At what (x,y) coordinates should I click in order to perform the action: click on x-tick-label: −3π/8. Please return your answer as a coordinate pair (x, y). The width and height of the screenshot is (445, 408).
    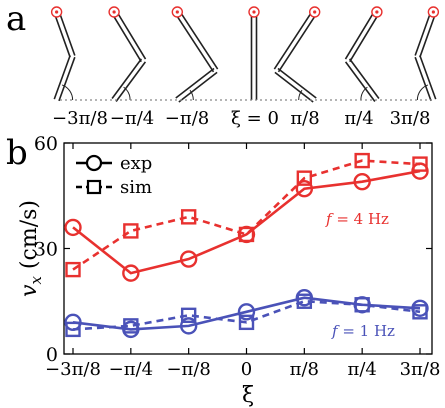
    Looking at the image, I should click on (73, 369).